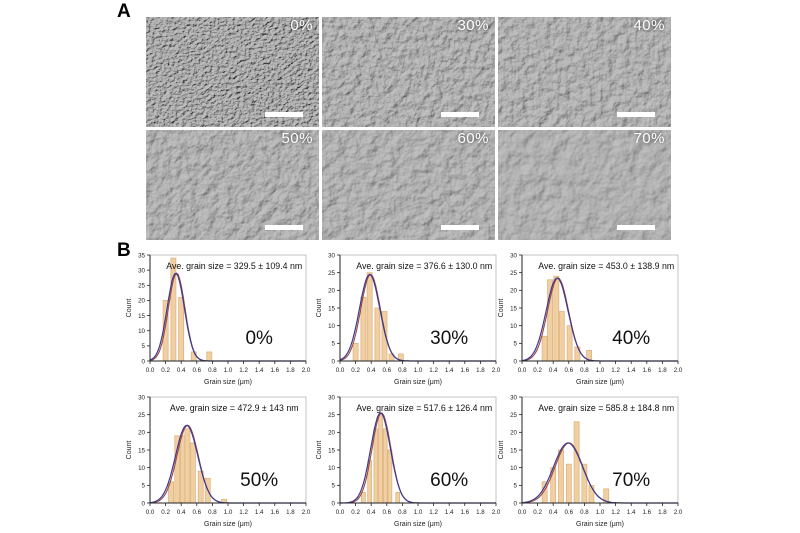  What do you see at coordinates (424, 408) in the screenshot?
I see `chart-title: Ave. grain size = 517.6 ± 126.4 nm` at bounding box center [424, 408].